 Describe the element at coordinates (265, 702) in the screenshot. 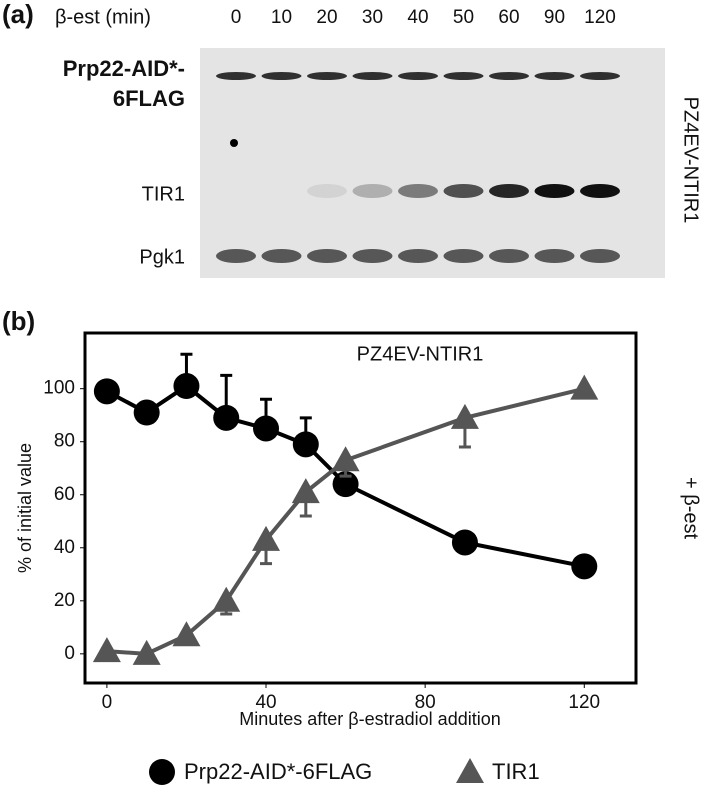

I see `x-tick-label: 40` at that location.